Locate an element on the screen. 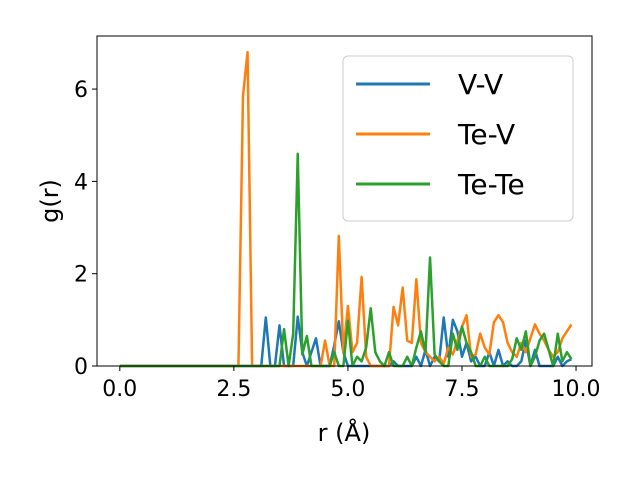 The image size is (640, 480). y-tick-label: 0 is located at coordinates (81, 367).